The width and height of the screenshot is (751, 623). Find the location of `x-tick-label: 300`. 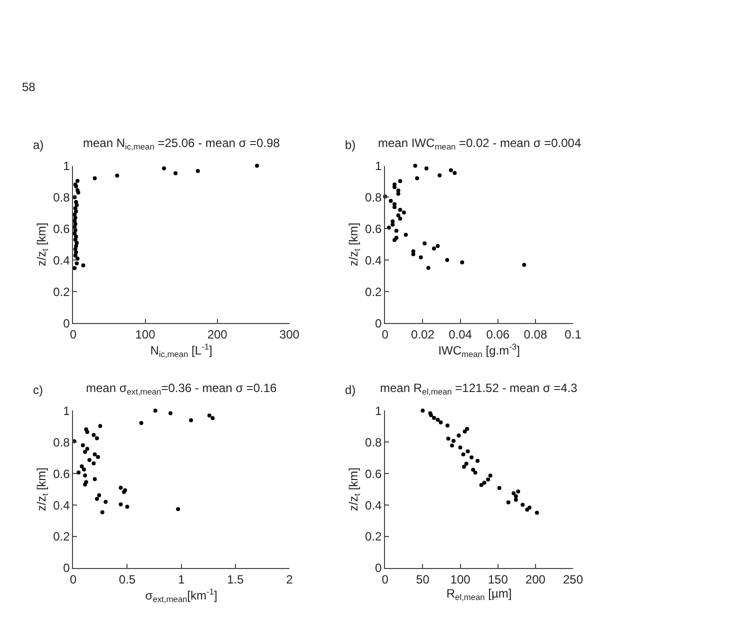

x-tick-label: 300 is located at coordinates (289, 335).